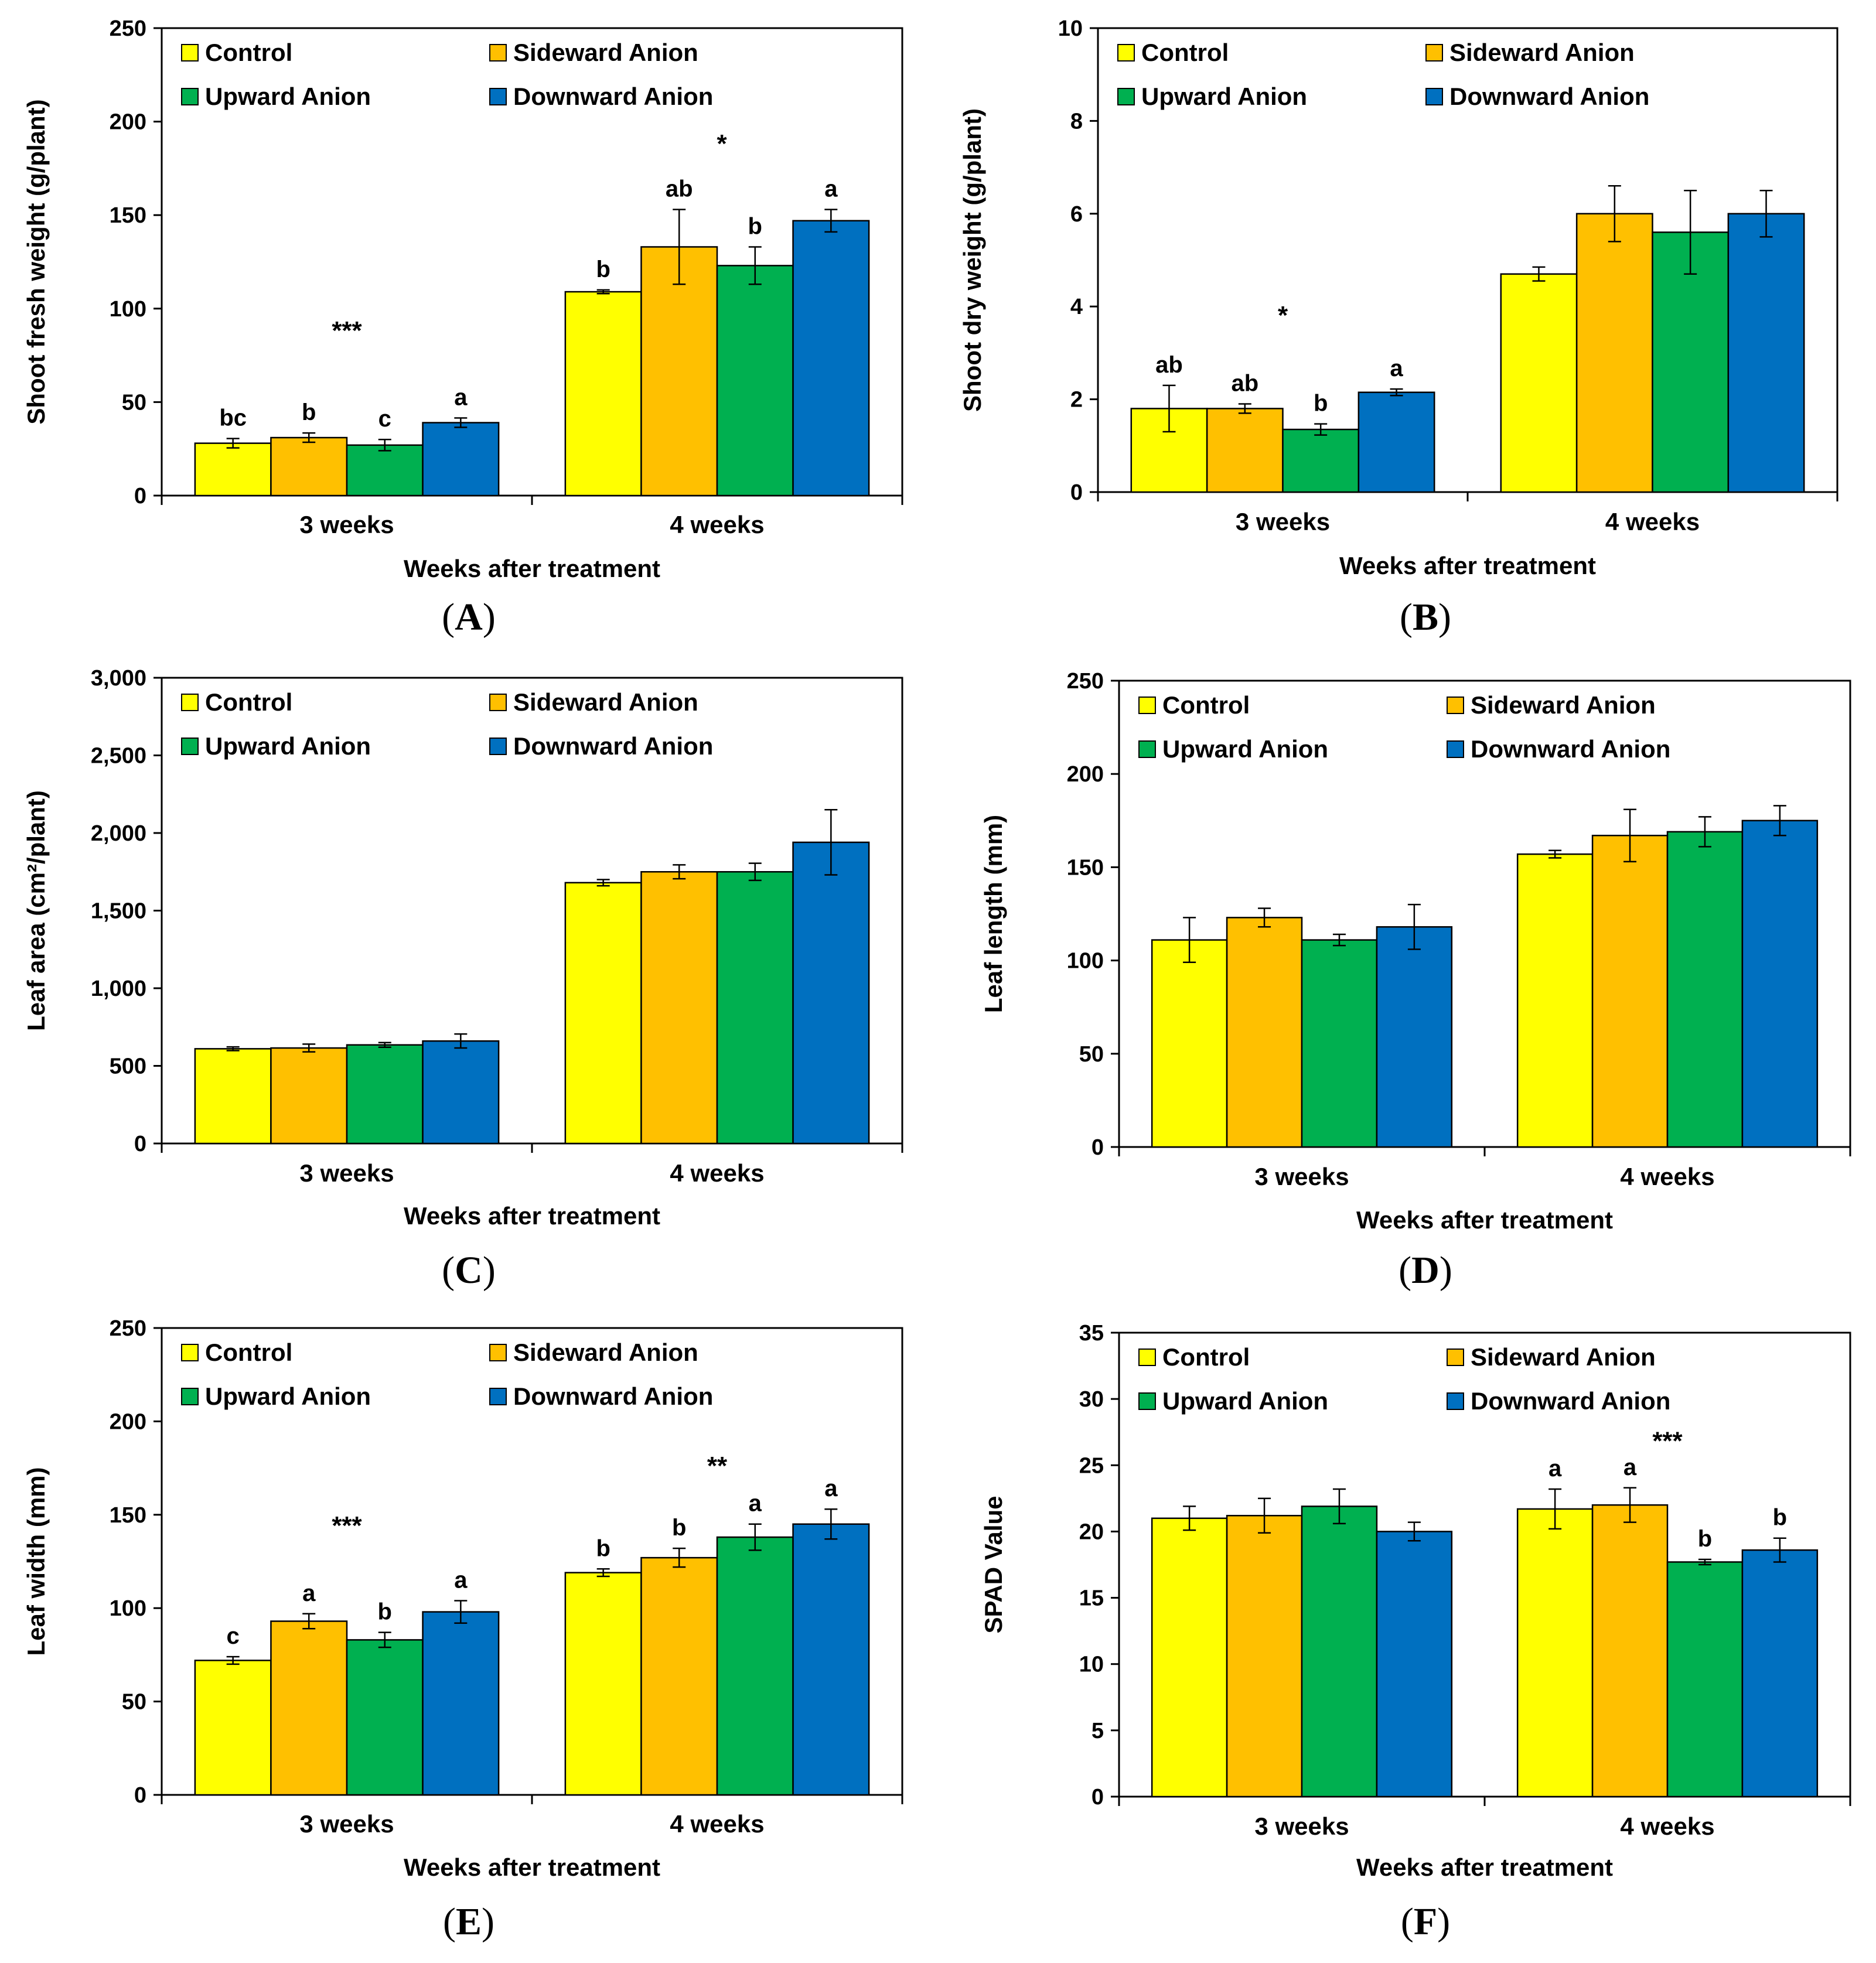 The height and width of the screenshot is (1963, 1876). I want to click on y-tick-label: 150, so click(1085, 867).